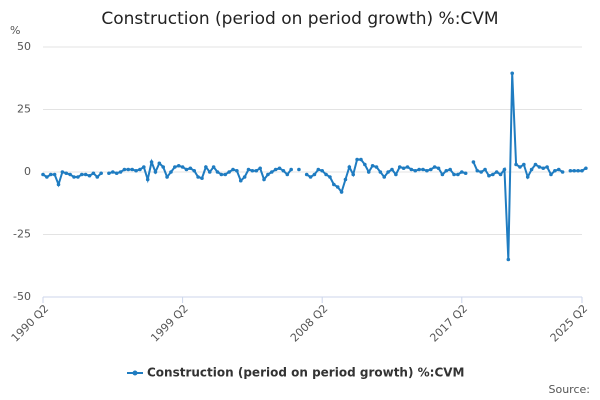 This screenshot has width=600, height=400. What do you see at coordinates (570, 389) in the screenshot?
I see `source: Source:` at bounding box center [570, 389].